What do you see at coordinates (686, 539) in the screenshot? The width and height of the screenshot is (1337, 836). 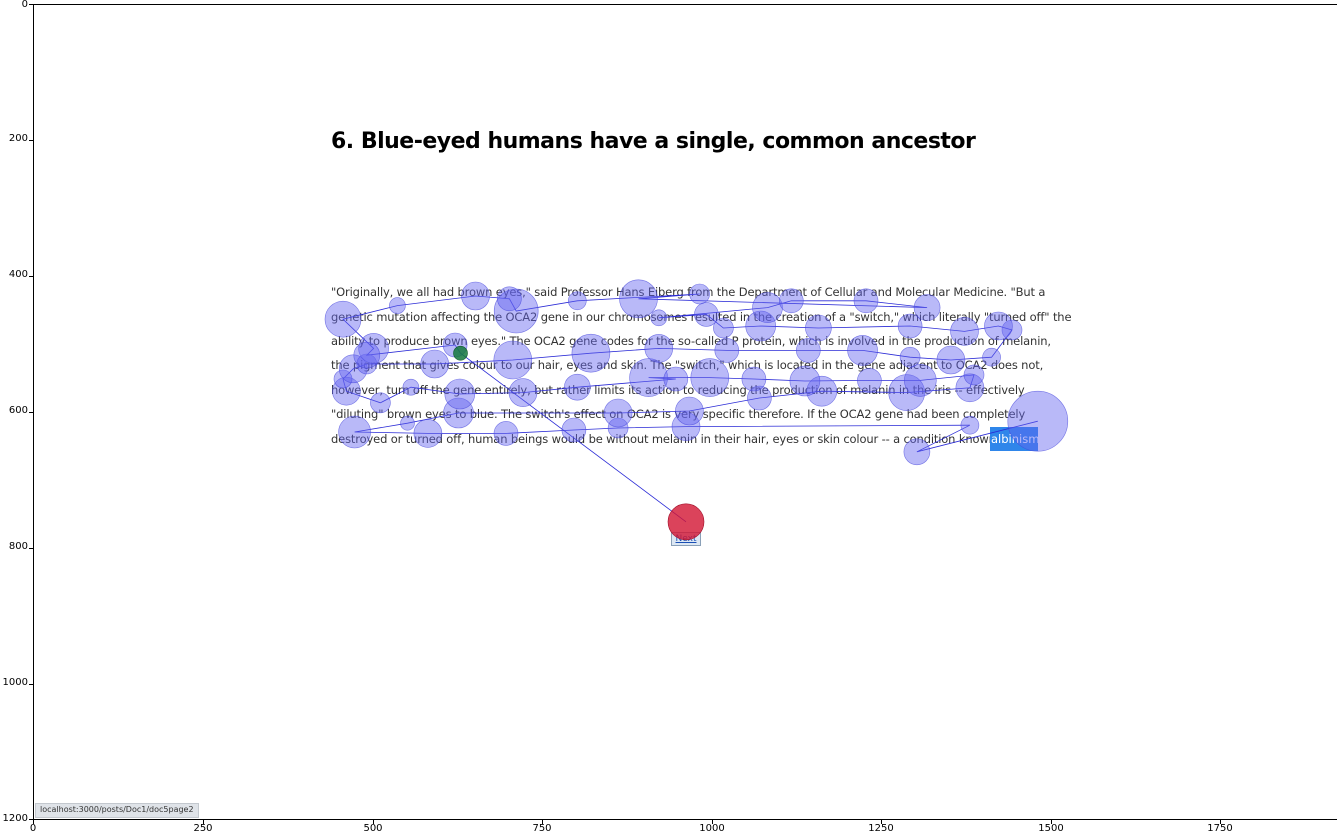 I see `next-button: Next` at bounding box center [686, 539].